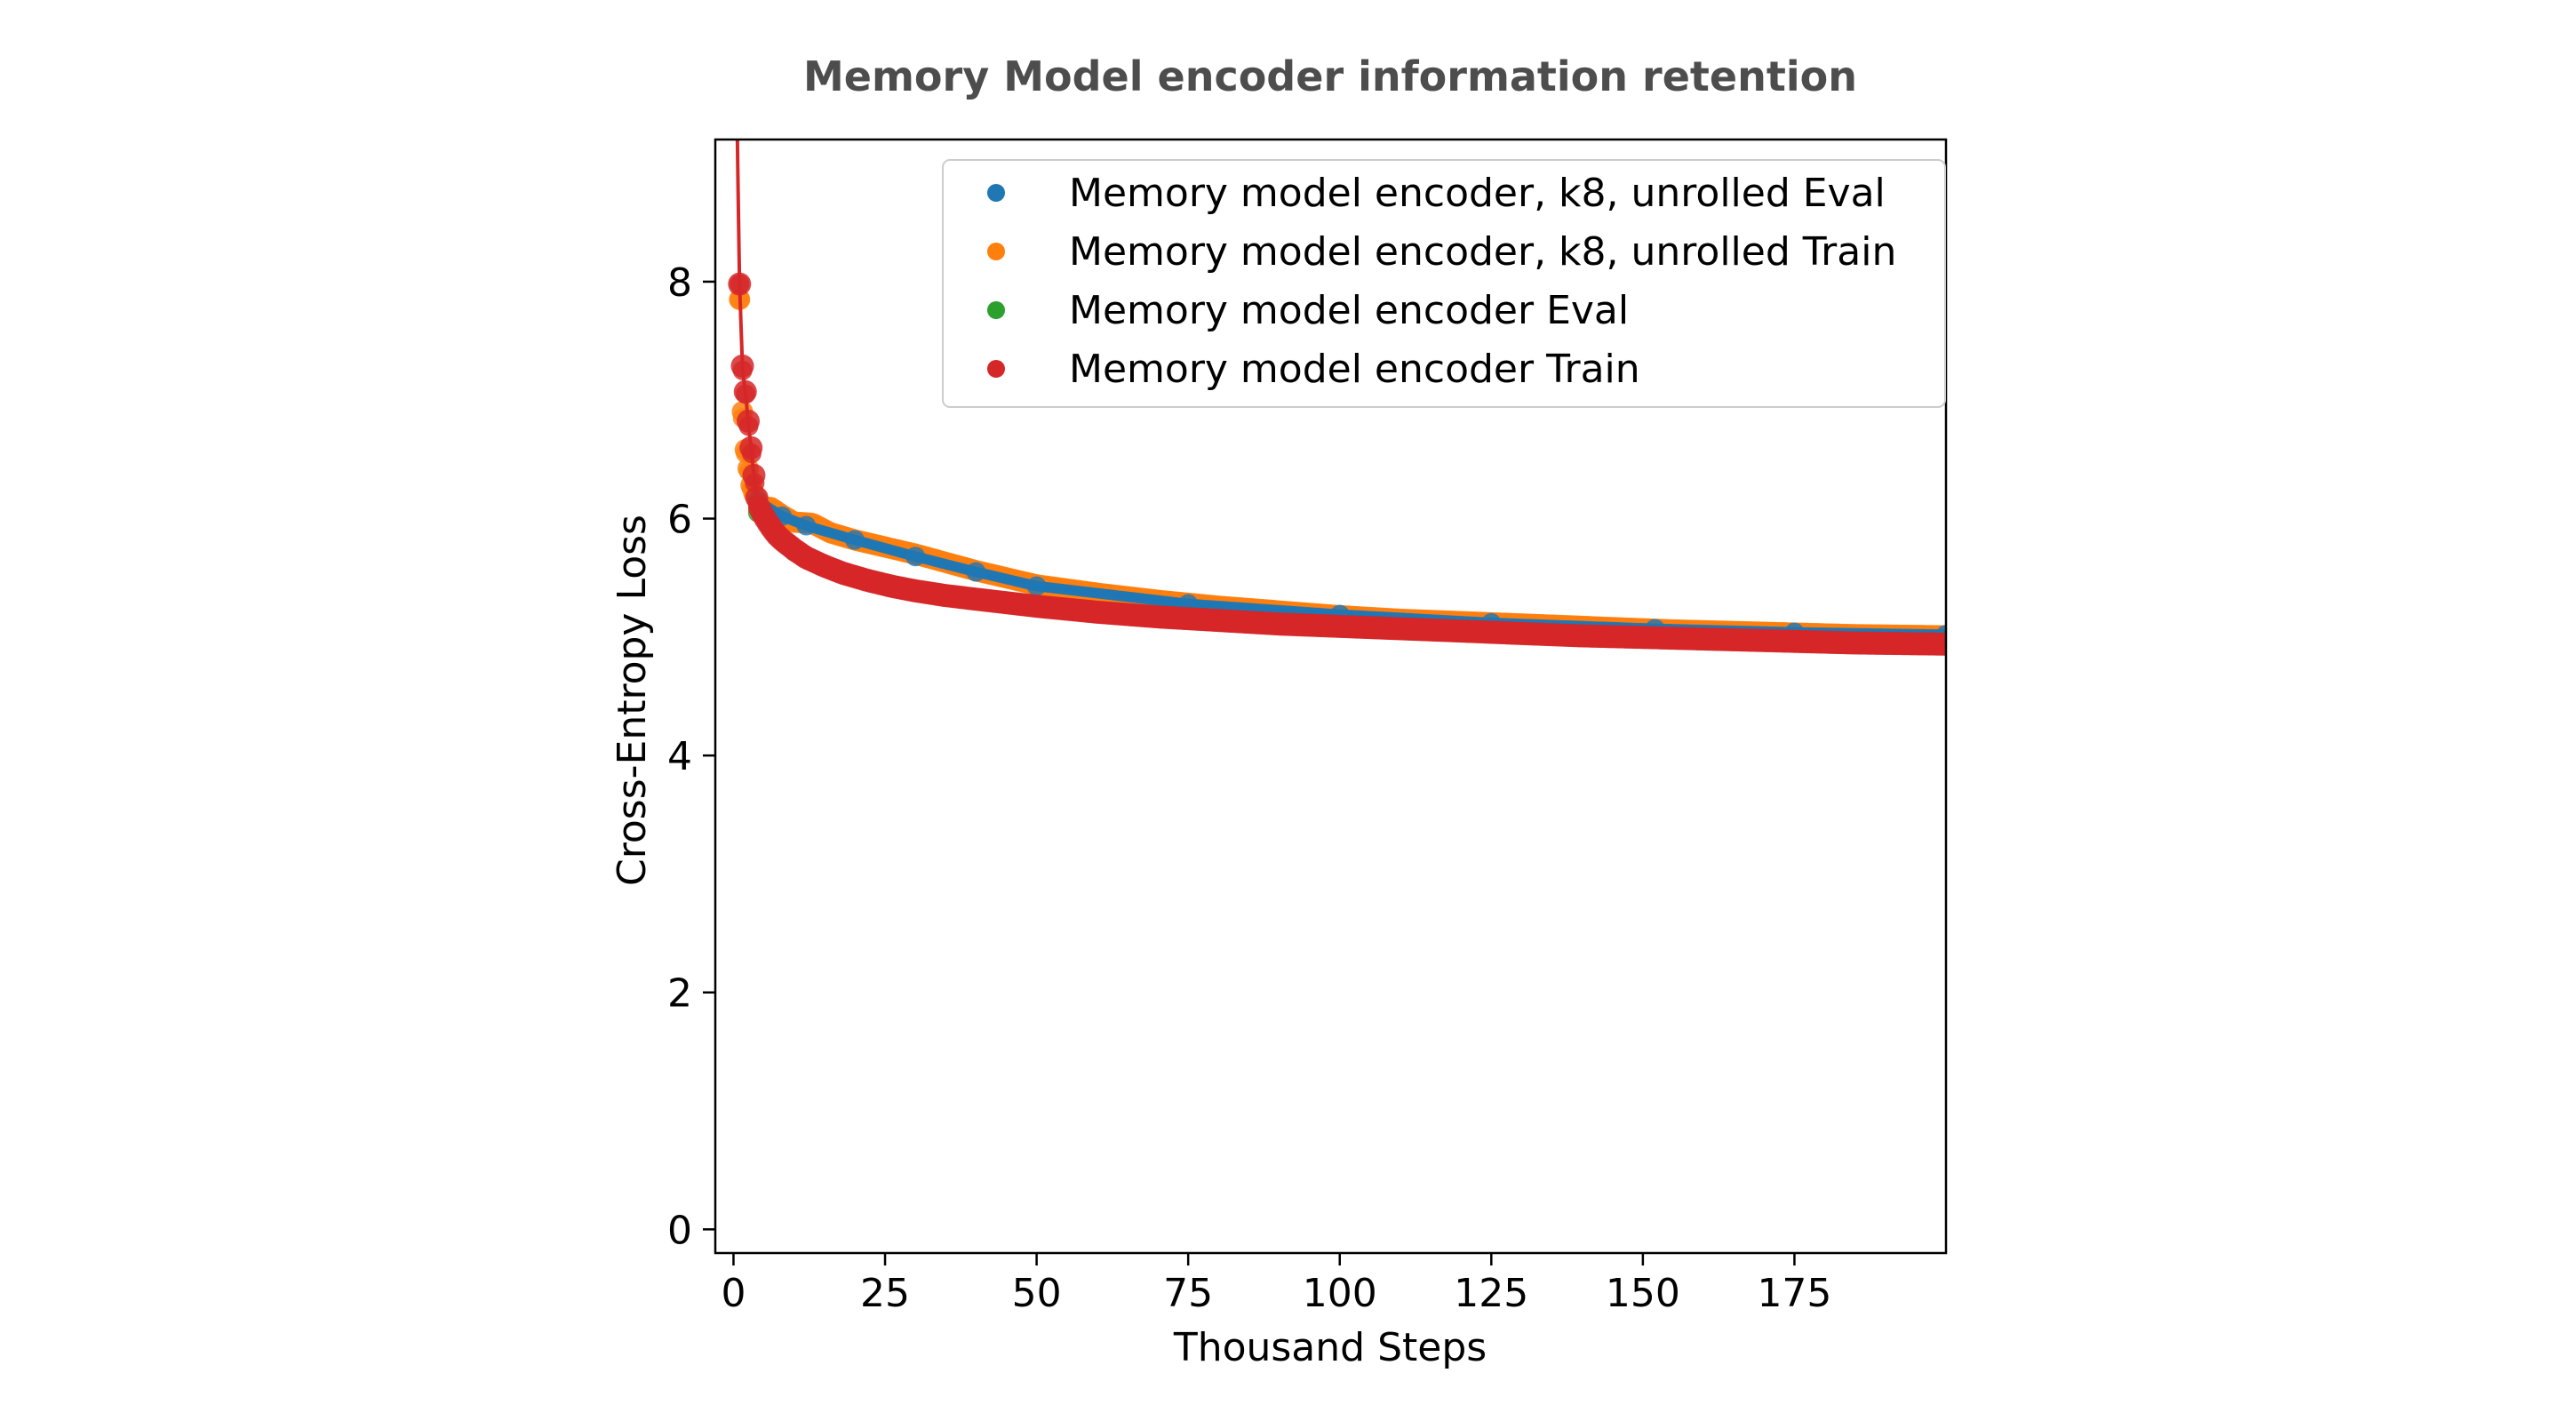 The width and height of the screenshot is (2576, 1421). I want to click on x-tick-label: 150, so click(1643, 1293).